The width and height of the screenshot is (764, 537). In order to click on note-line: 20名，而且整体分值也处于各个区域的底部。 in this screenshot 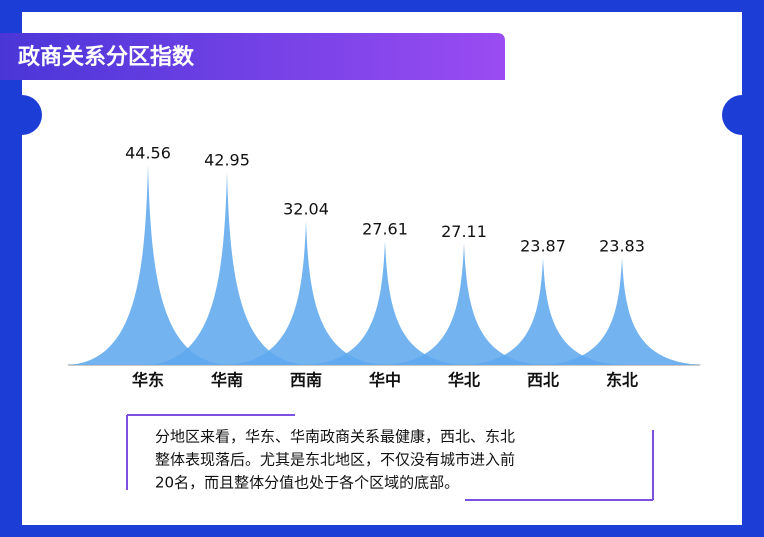, I will do `click(307, 483)`.